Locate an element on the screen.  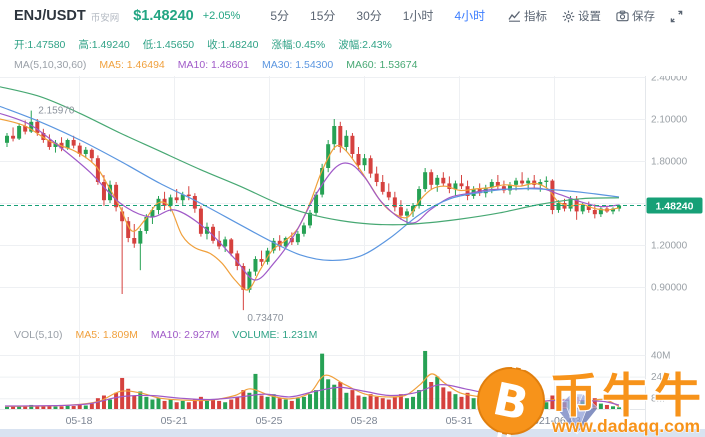
bottom-scrollbar is located at coordinates (352, 433).